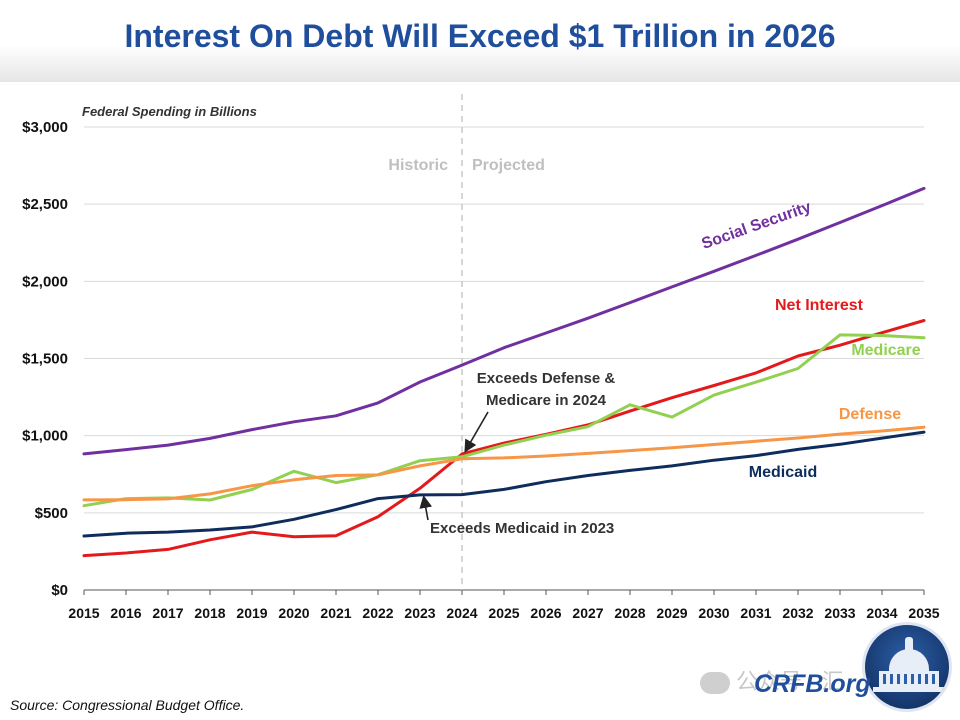  What do you see at coordinates (783, 472) in the screenshot?
I see `series-label-medicaid: Medicaid` at bounding box center [783, 472].